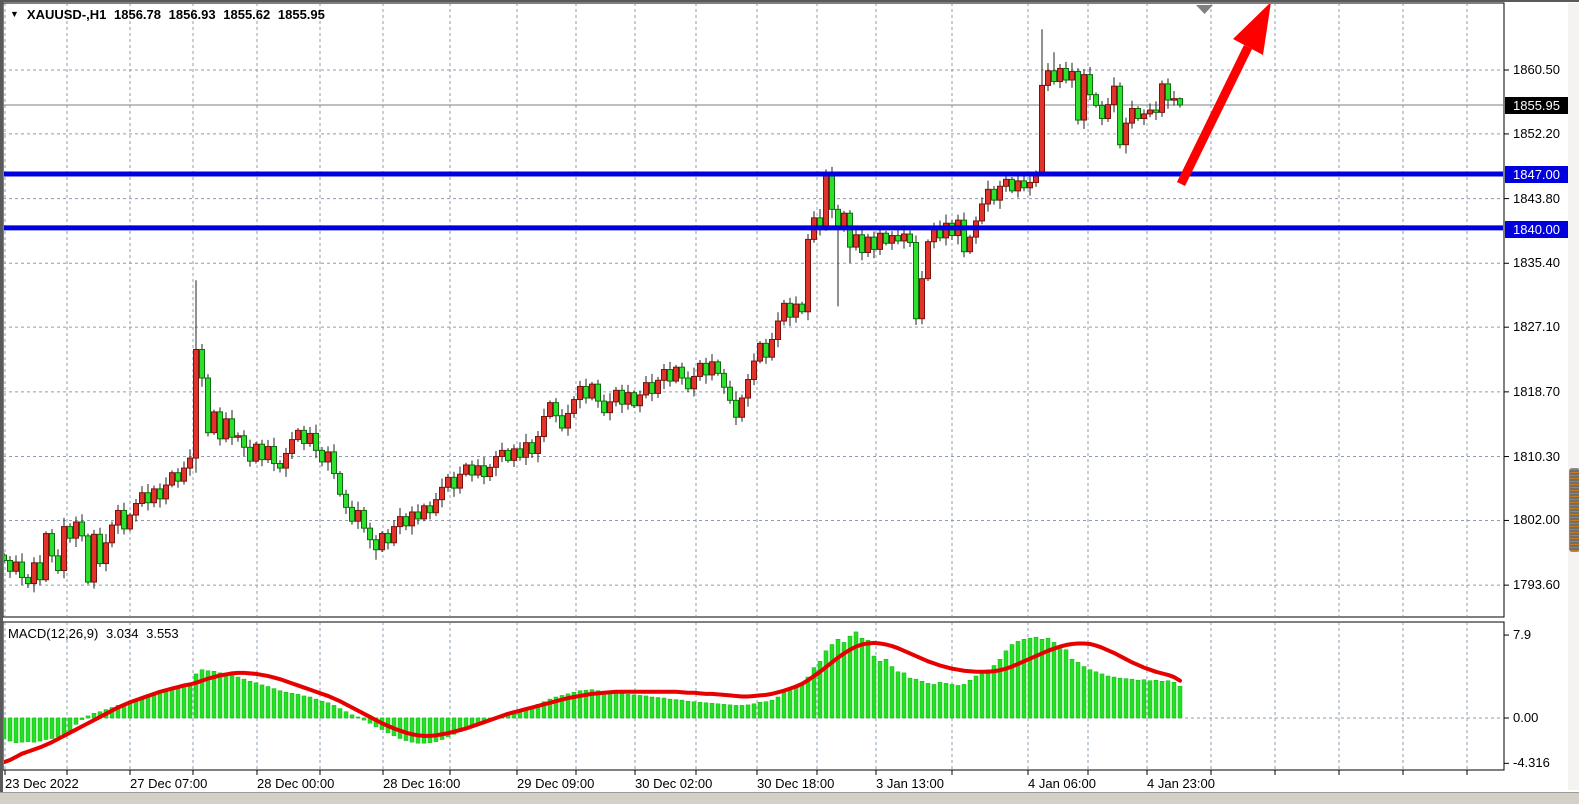  Describe the element at coordinates (1536, 585) in the screenshot. I see `price-axis-label: 1793.60` at that location.